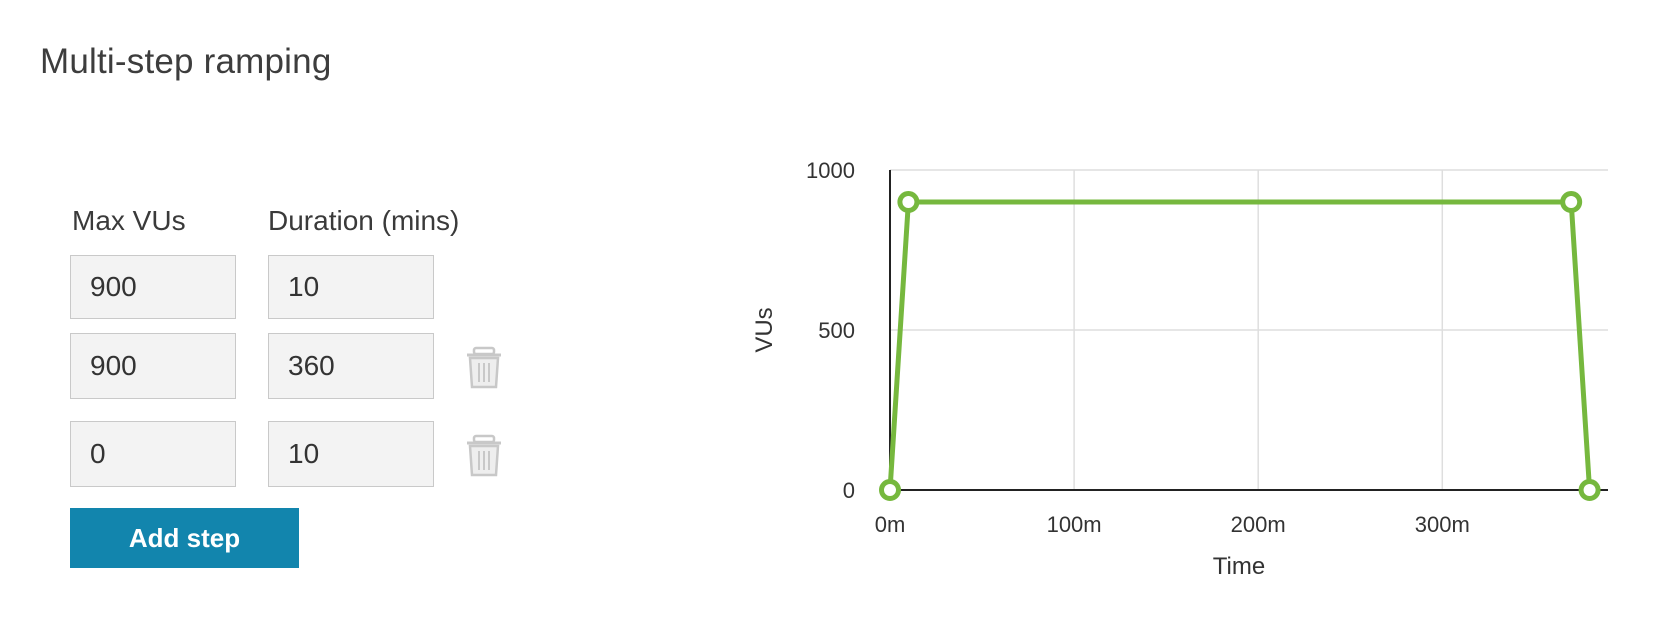  Describe the element at coordinates (1258, 524) in the screenshot. I see `x-tick-label: 200m` at that location.